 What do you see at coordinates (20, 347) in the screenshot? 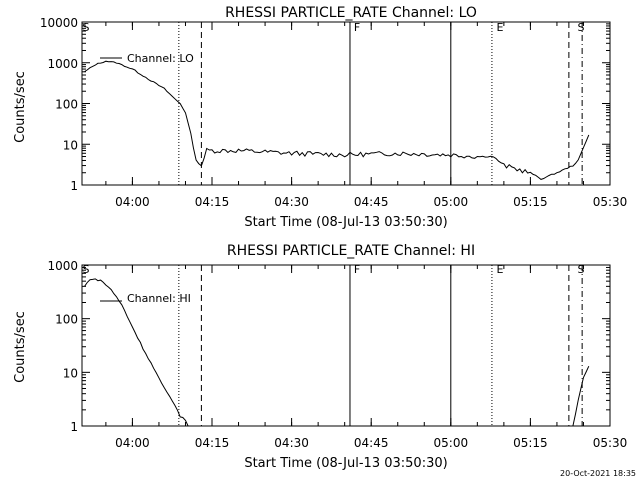
I see `panel-hi-ylabel: Counts/sec` at bounding box center [20, 347].